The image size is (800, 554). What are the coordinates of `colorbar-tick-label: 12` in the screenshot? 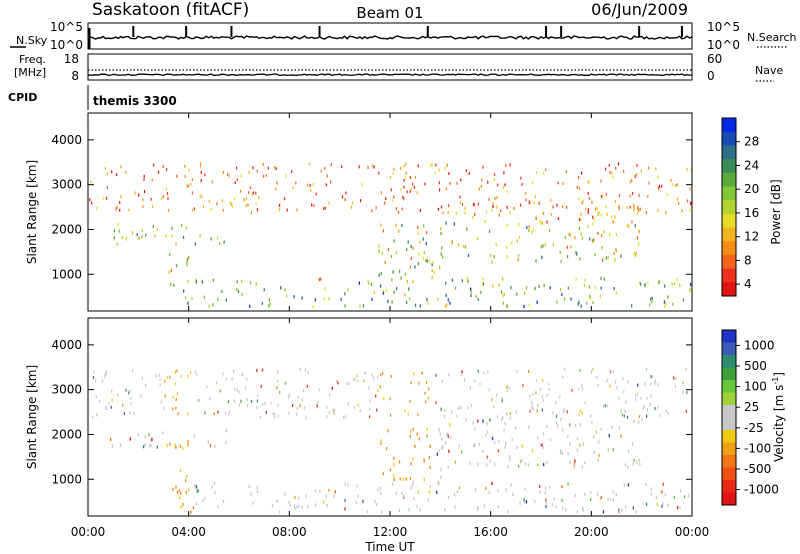 It's located at (751, 237).